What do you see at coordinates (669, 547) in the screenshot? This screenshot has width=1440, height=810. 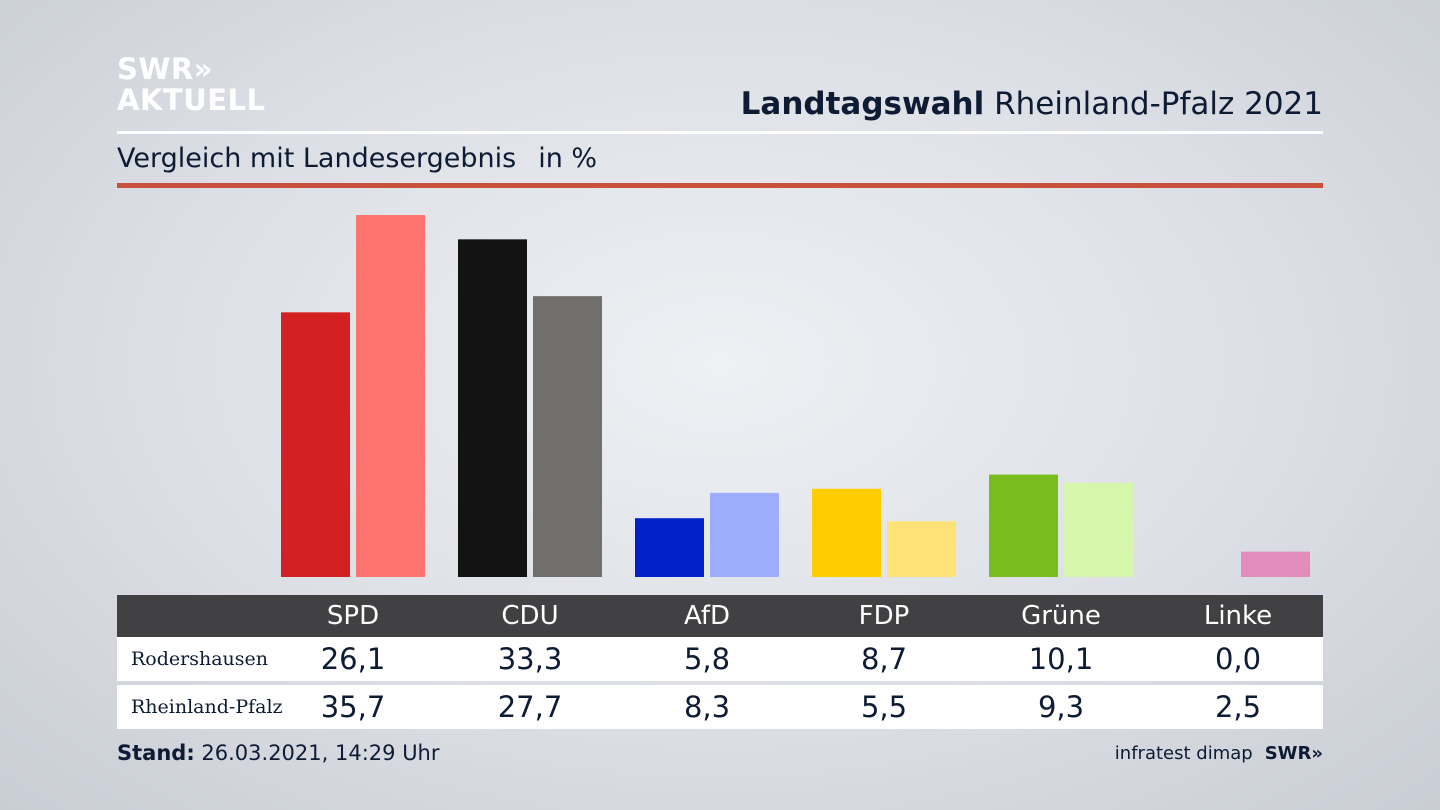 I see `bar-afd-local` at bounding box center [669, 547].